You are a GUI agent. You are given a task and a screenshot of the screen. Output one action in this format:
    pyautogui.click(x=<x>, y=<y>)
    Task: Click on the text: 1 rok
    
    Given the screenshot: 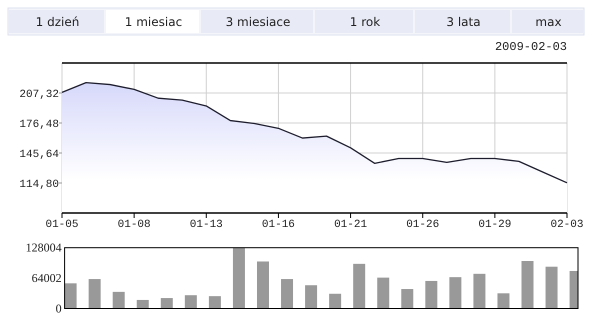 What is the action you would take?
    pyautogui.click(x=365, y=22)
    